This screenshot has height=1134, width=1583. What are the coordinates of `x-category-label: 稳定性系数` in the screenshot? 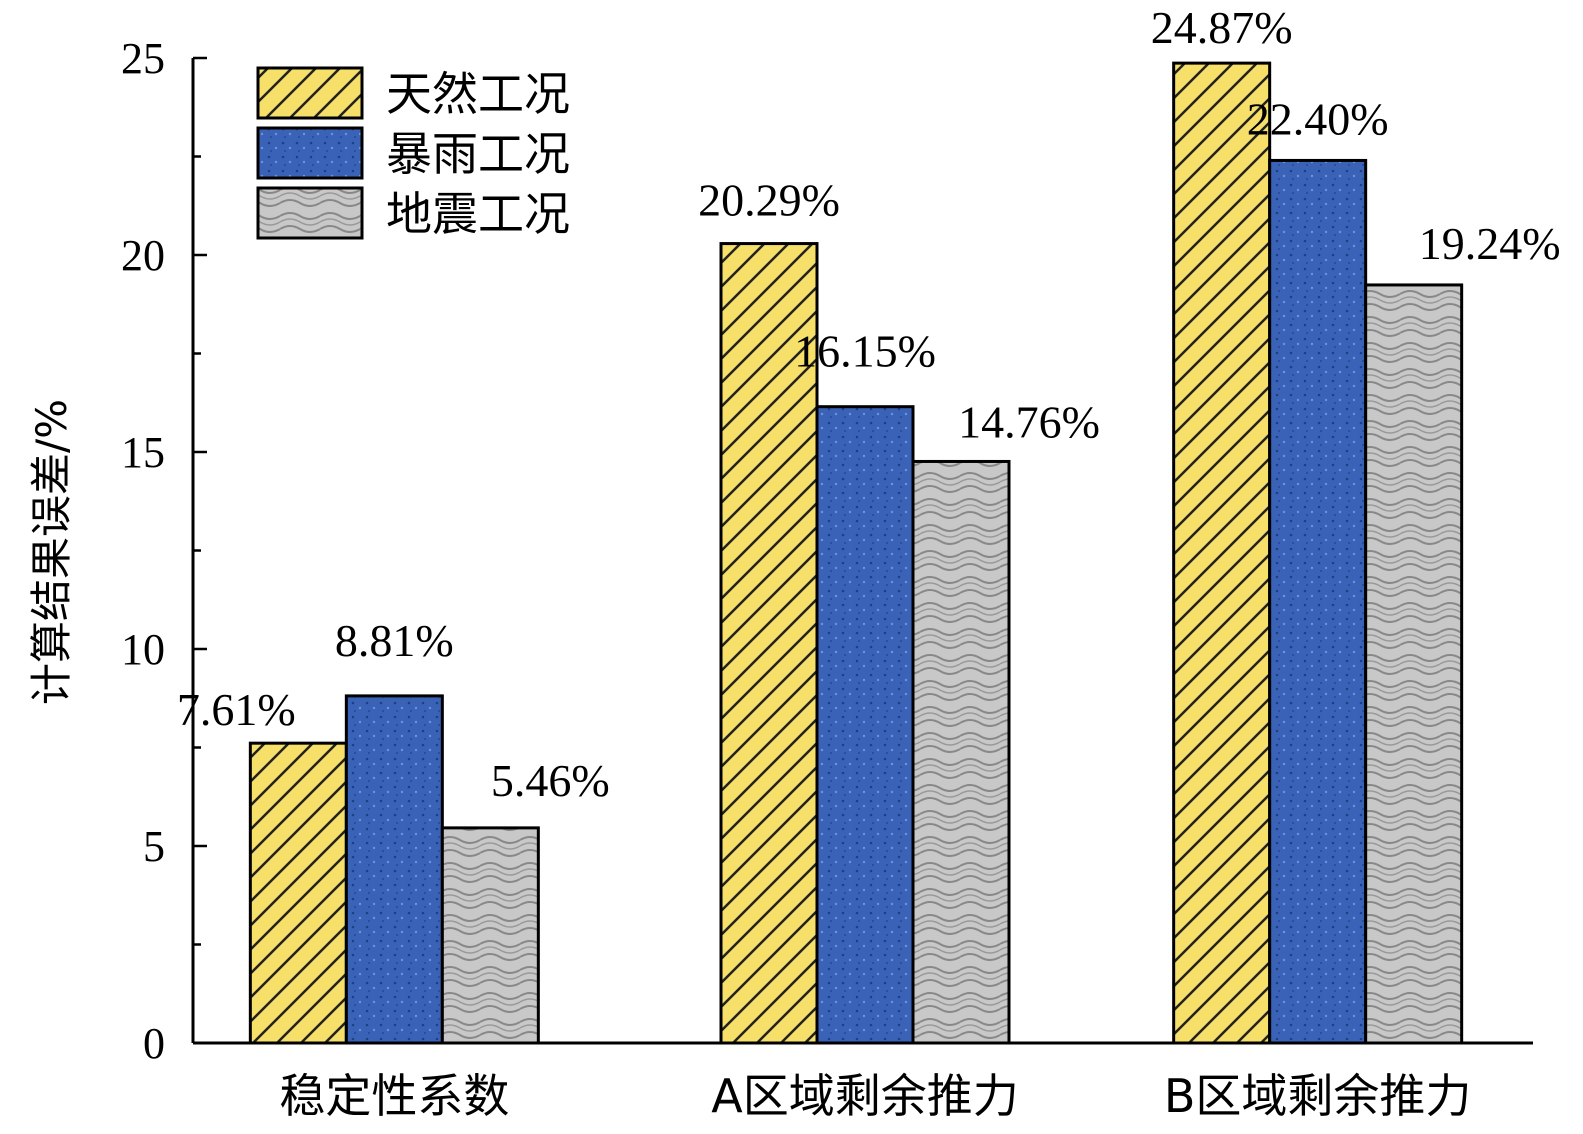 It's located at (394, 1096).